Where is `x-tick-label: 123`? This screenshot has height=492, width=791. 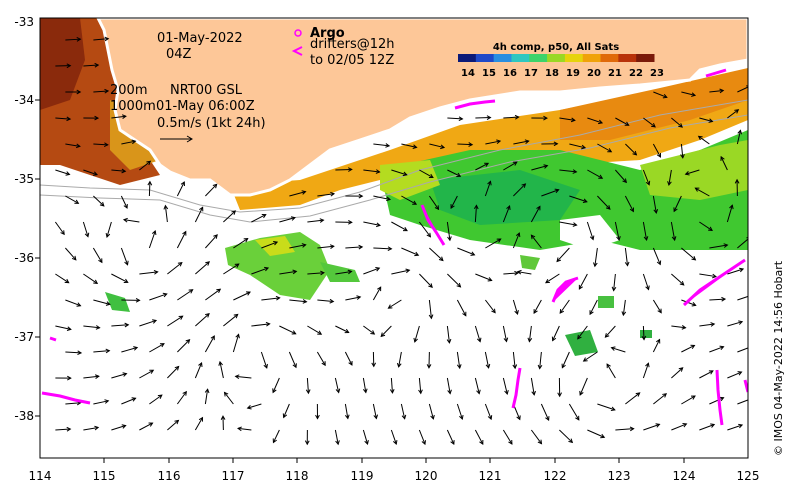 x-tick-label: 123 is located at coordinates (619, 476).